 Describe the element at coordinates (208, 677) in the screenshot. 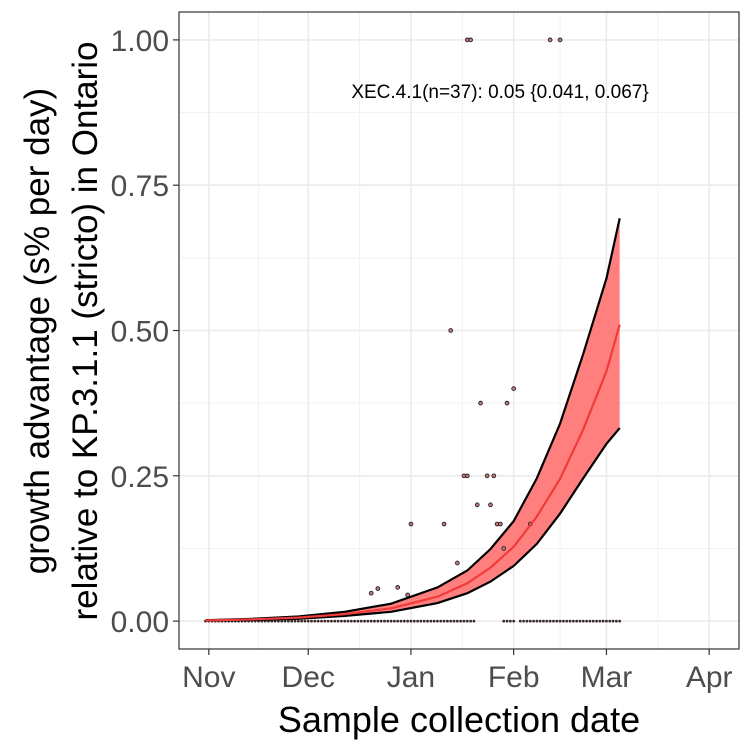

I see `x-tick-label: Nov` at that location.